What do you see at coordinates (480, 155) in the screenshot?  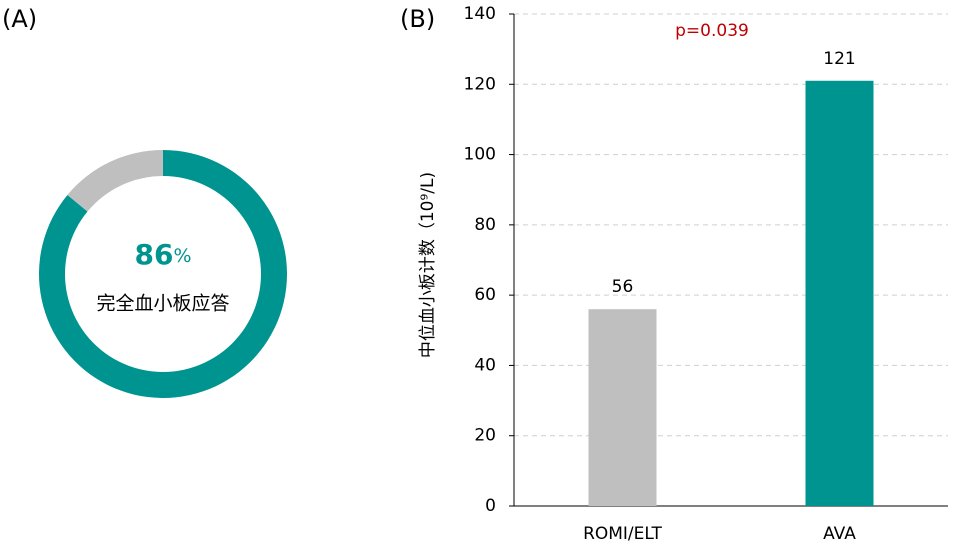 I see `y-tick-label: 100` at bounding box center [480, 155].